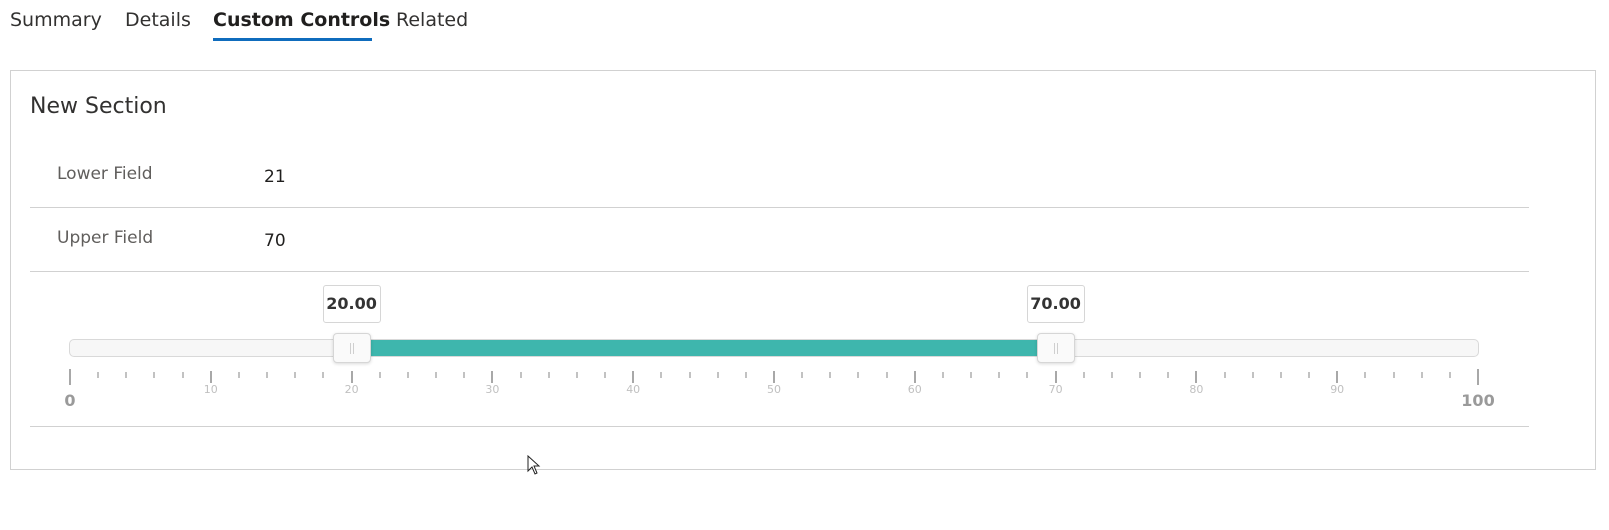  Describe the element at coordinates (534, 465) in the screenshot. I see `arrow-cursor-icon` at that location.